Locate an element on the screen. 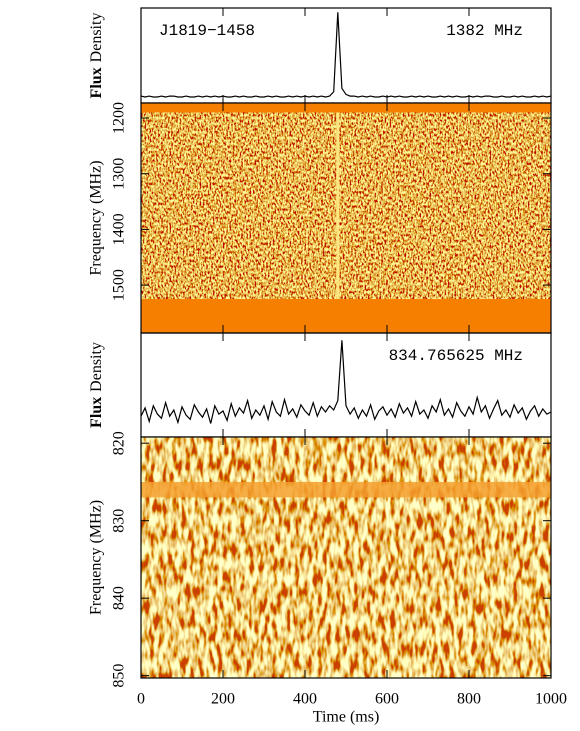  x-tick-label: 0 is located at coordinates (141, 699).